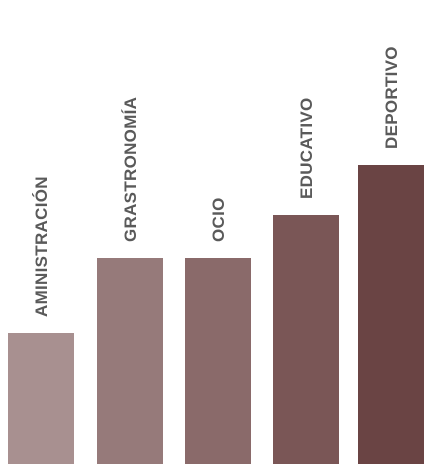 Image resolution: width=425 pixels, height=464 pixels. Describe the element at coordinates (306, 148) in the screenshot. I see `category-label: EDUCATIVO` at that location.